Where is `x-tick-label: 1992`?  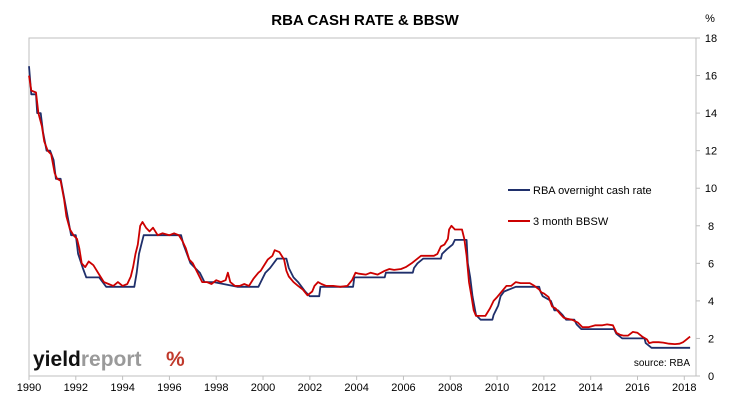
x-tick-label: 1992 is located at coordinates (76, 388).